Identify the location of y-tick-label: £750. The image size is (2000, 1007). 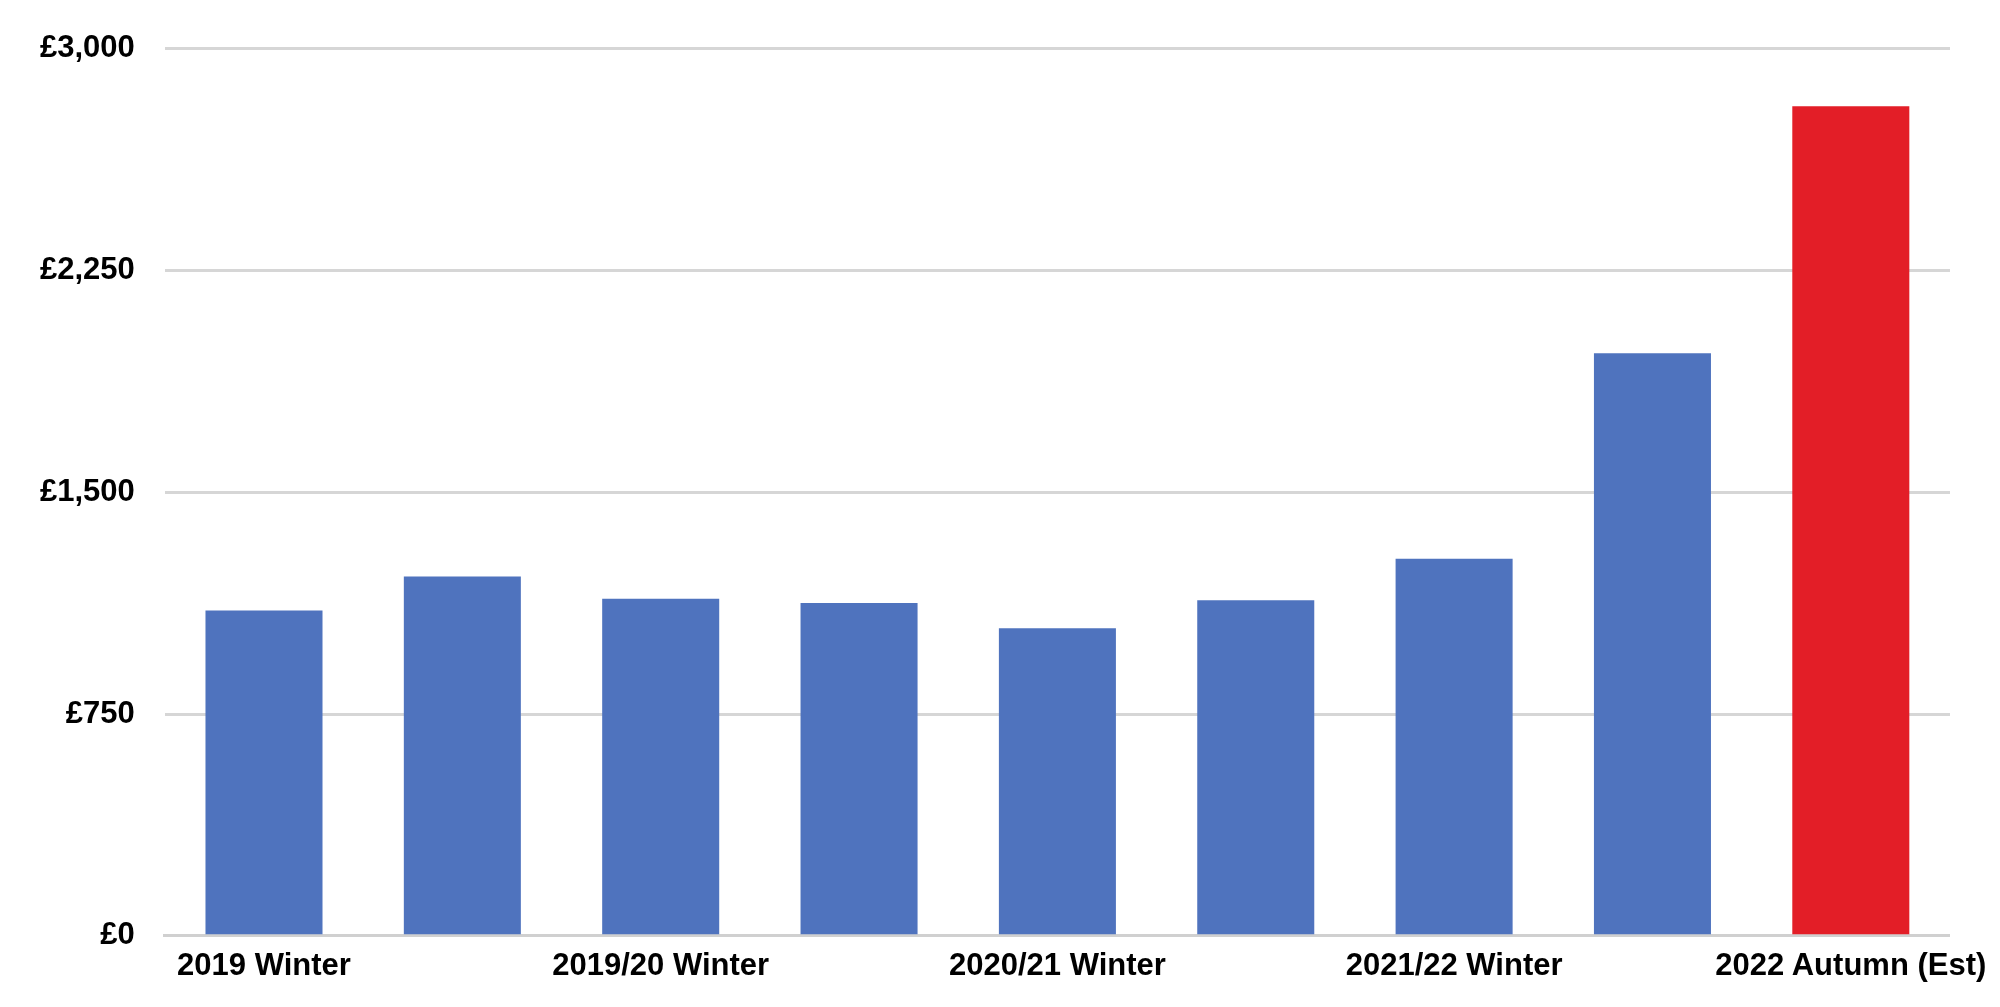
(100, 712).